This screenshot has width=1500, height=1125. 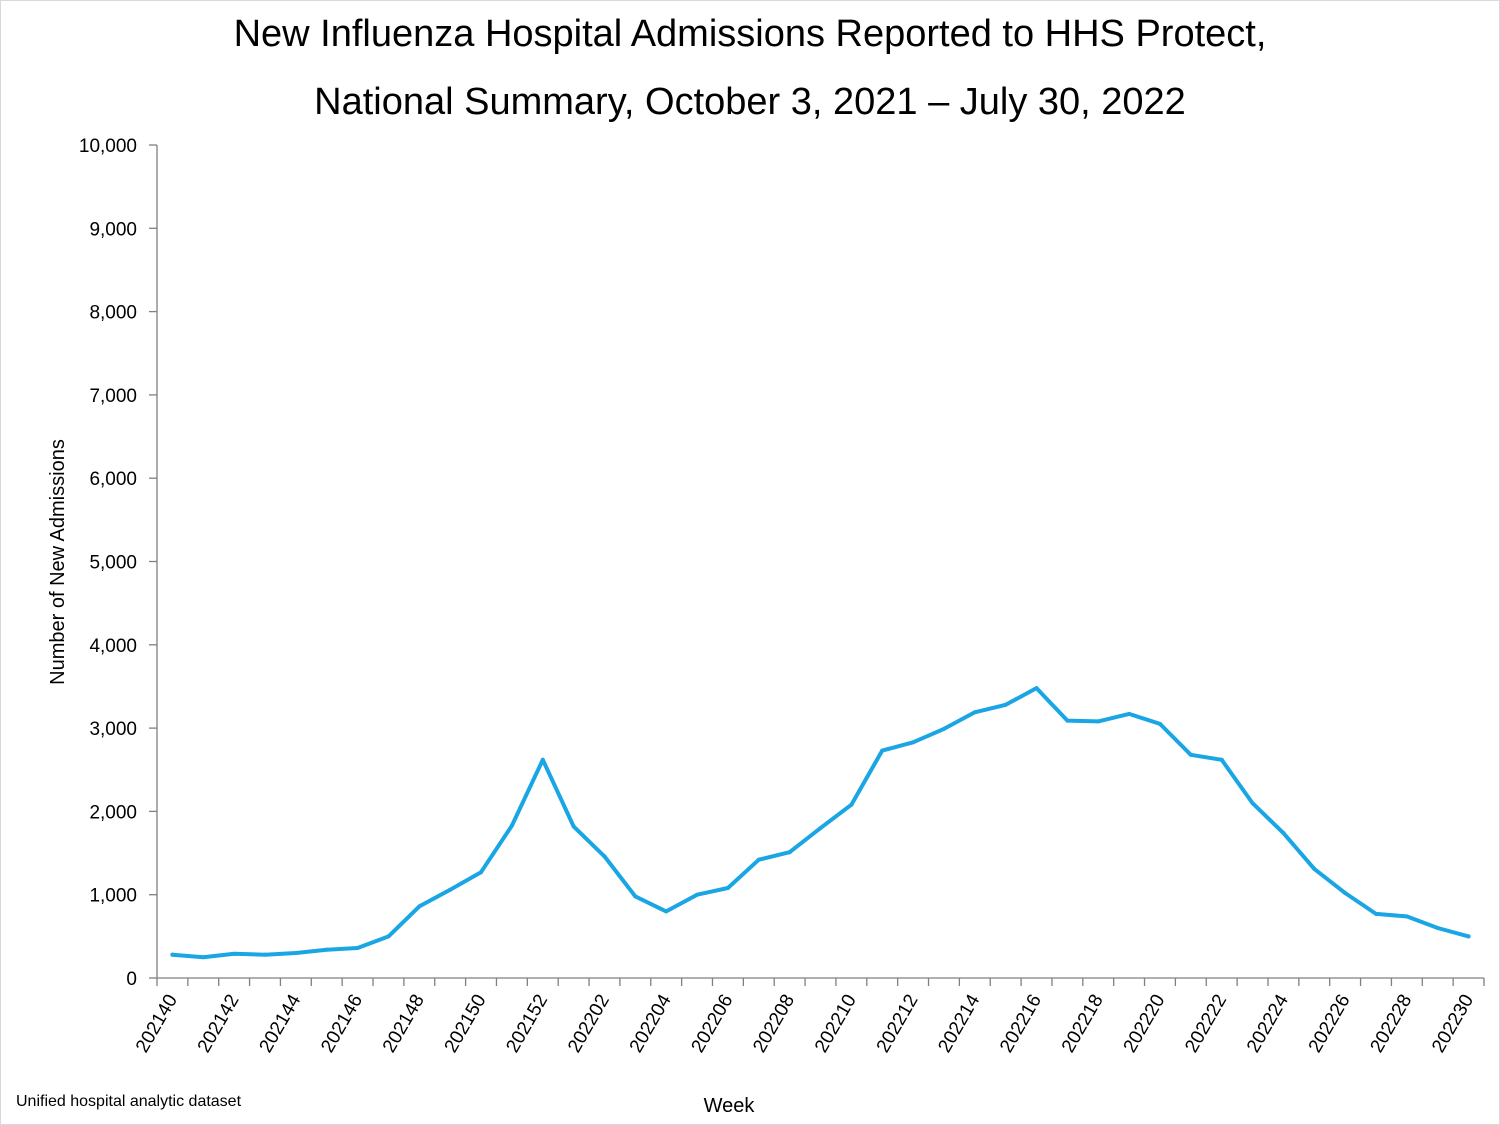 I want to click on y-tick-label: 6,000, so click(x=113, y=479).